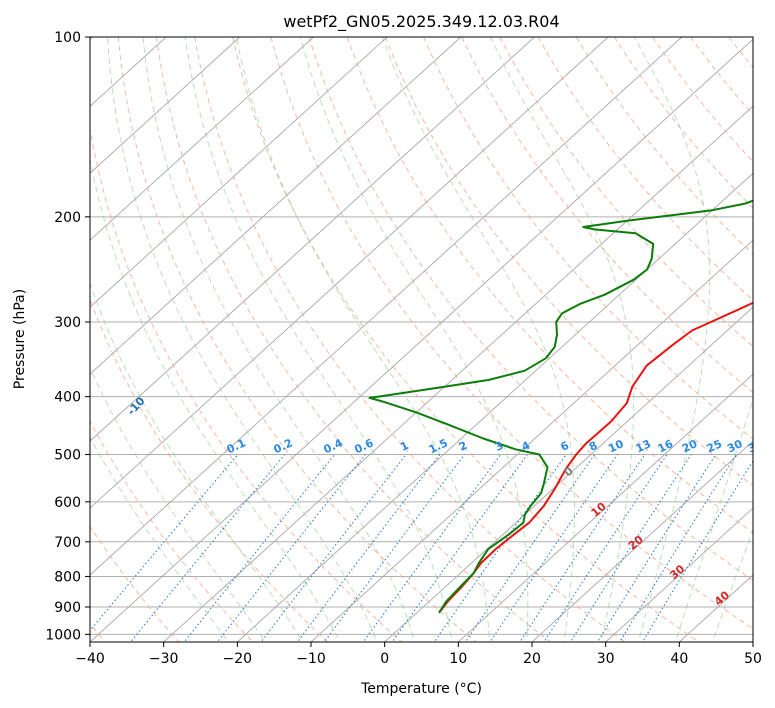 This screenshot has height=708, width=775. Describe the element at coordinates (458, 659) in the screenshot. I see `x-tick-label: 10` at that location.